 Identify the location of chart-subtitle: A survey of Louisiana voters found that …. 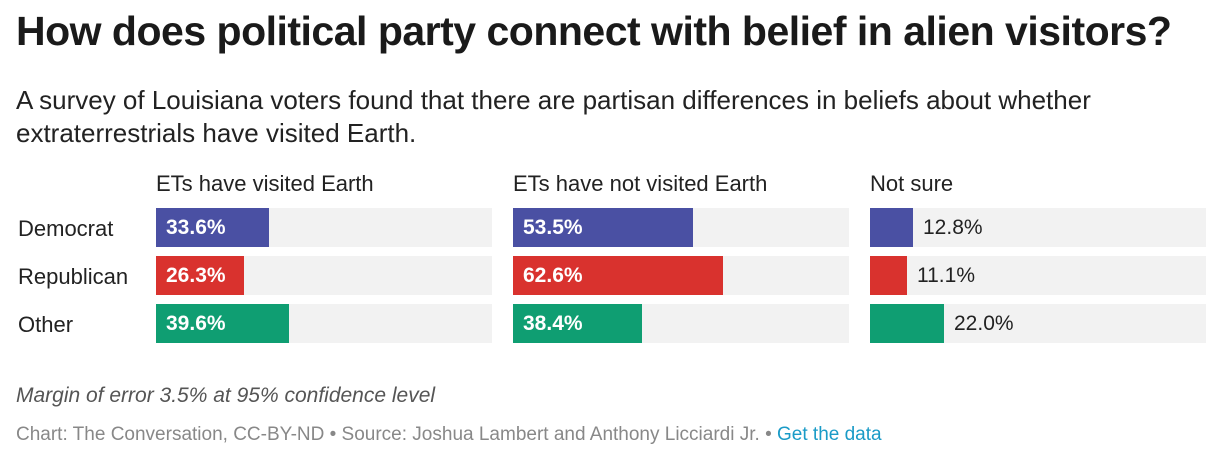
(553, 116).